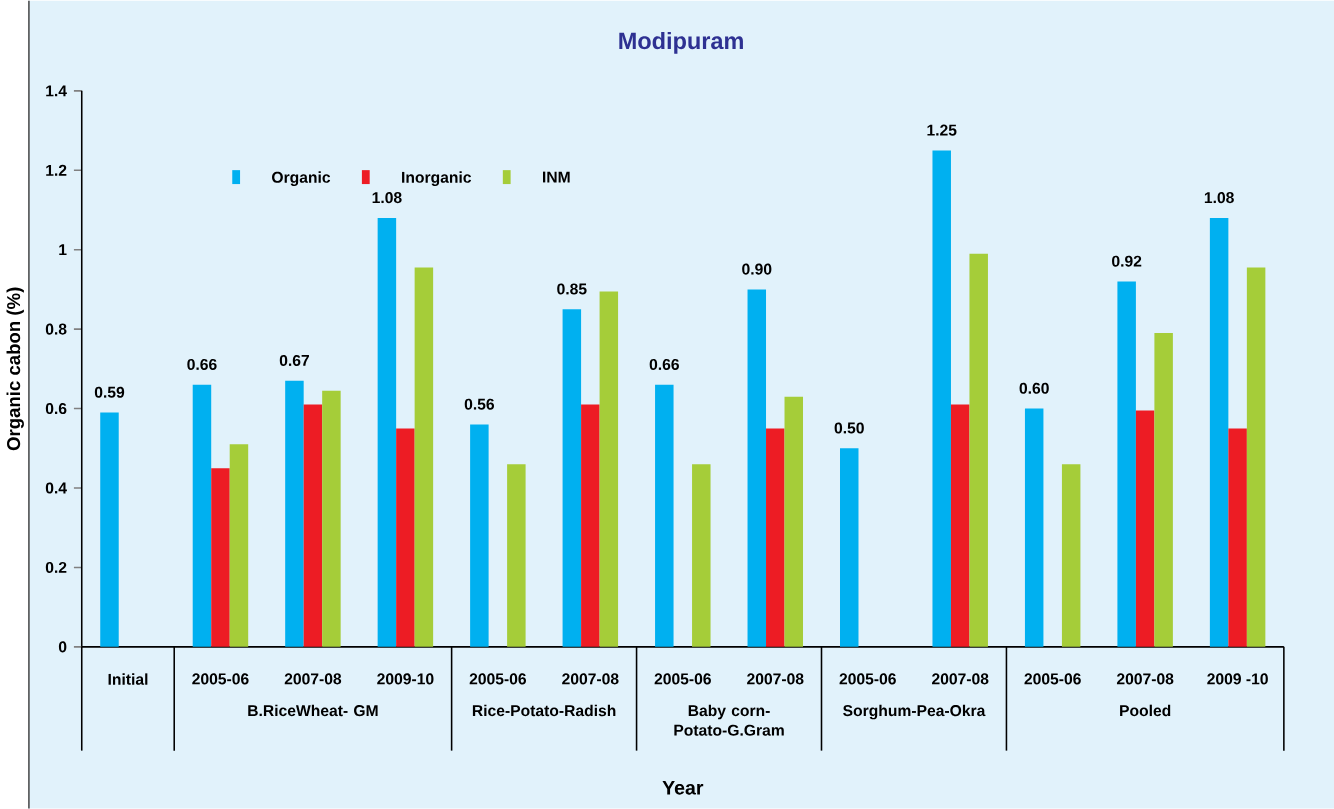 The image size is (1334, 809). Describe the element at coordinates (683, 787) in the screenshot. I see `x-axis-title: Year` at that location.